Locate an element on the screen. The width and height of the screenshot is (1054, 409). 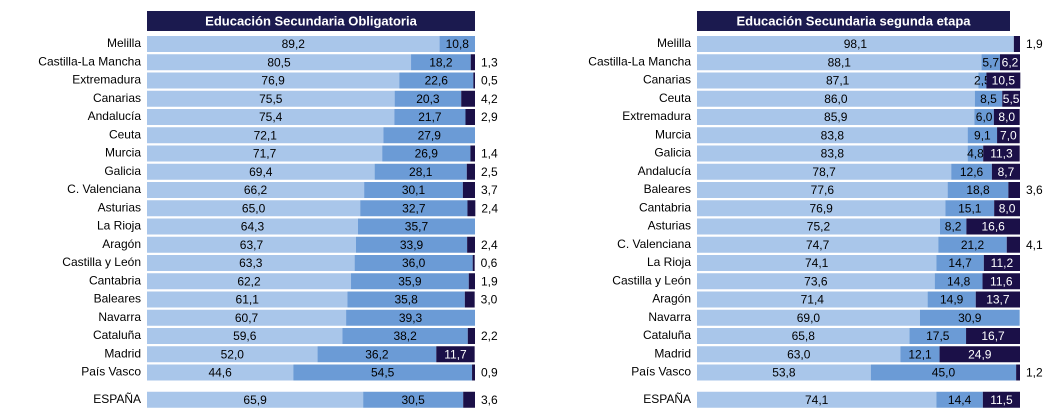
value-label: 2,4 is located at coordinates (489, 245).